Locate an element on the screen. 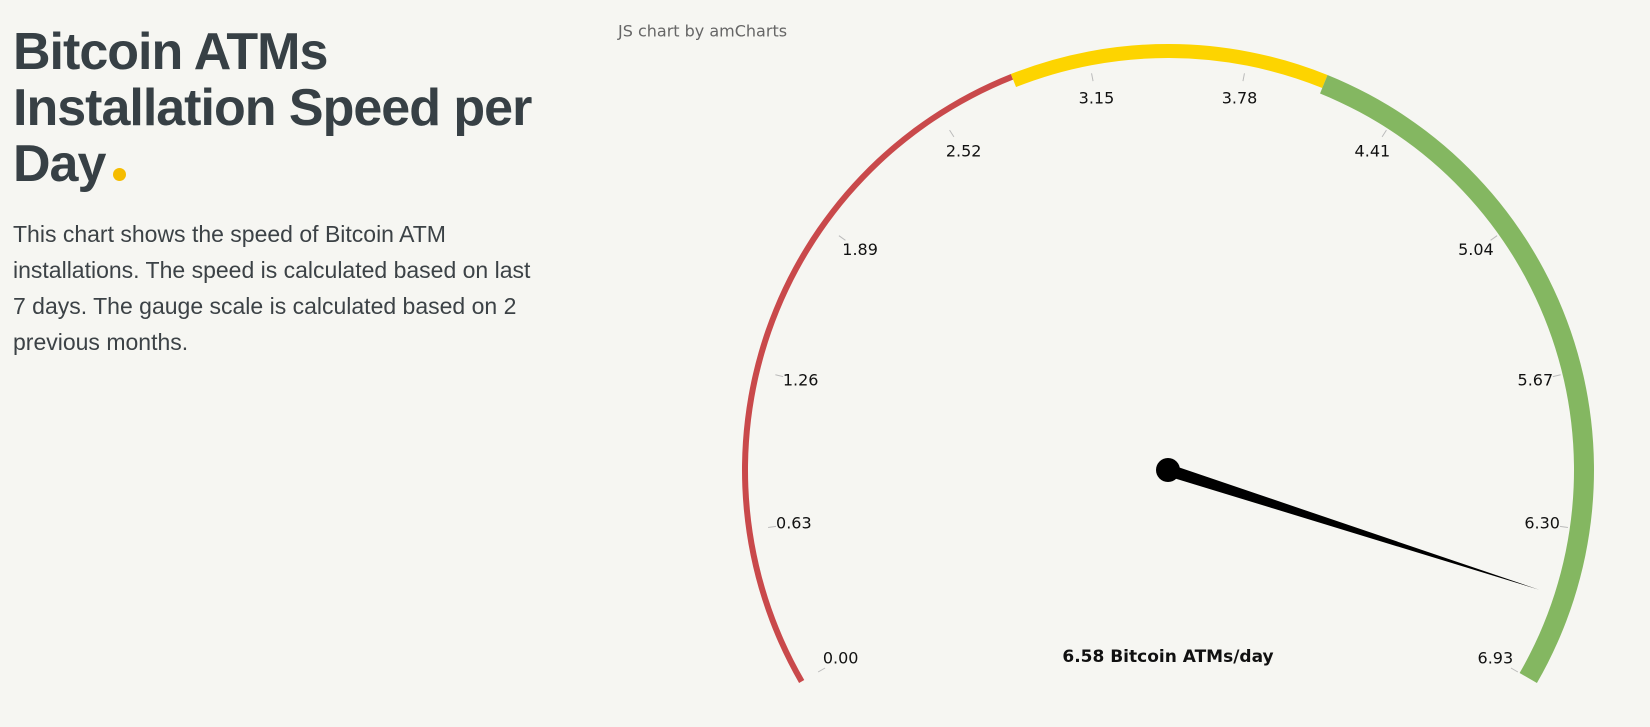 Image resolution: width=1650 pixels, height=727 pixels. tick-label: 2.52 is located at coordinates (964, 151).